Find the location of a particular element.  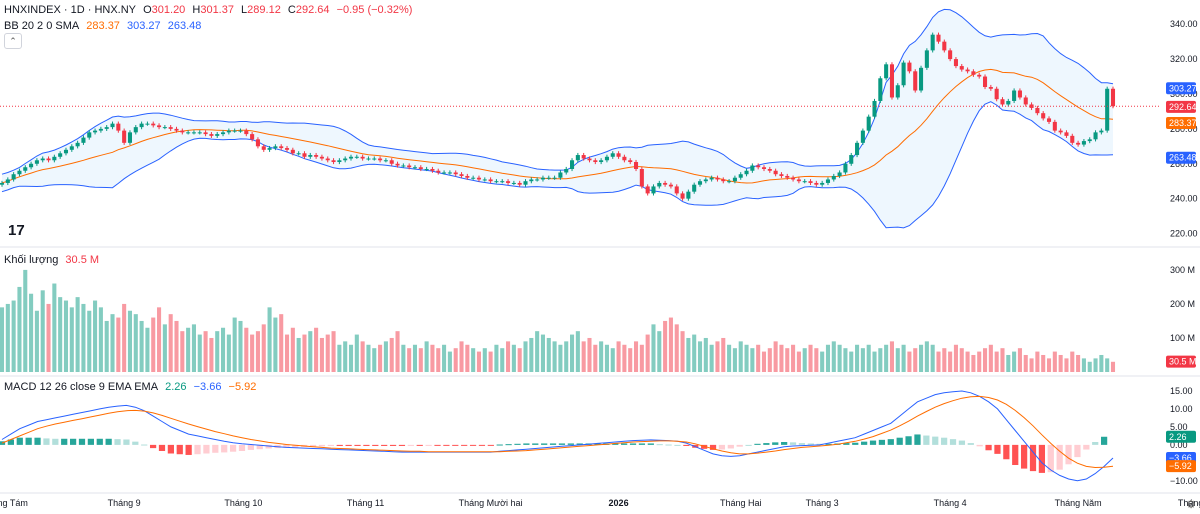

collapse-legend-button: ⌃ is located at coordinates (13, 41).